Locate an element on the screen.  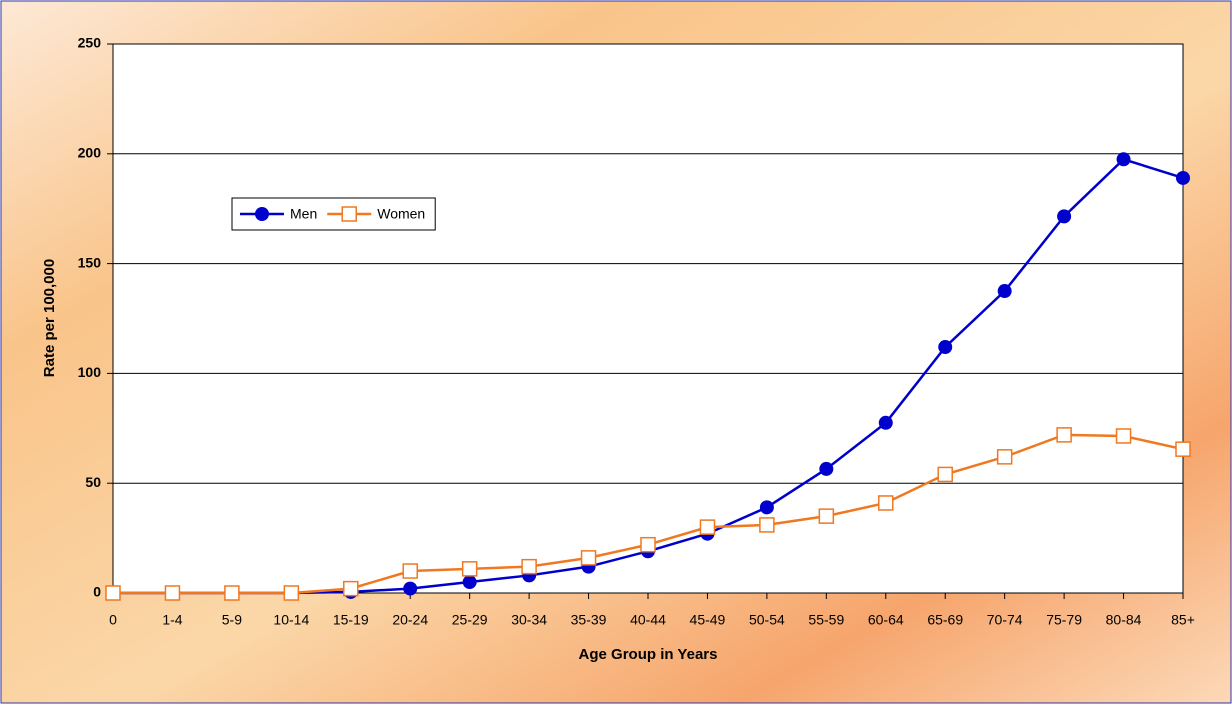
x-tick-label: 20-24 is located at coordinates (410, 620).